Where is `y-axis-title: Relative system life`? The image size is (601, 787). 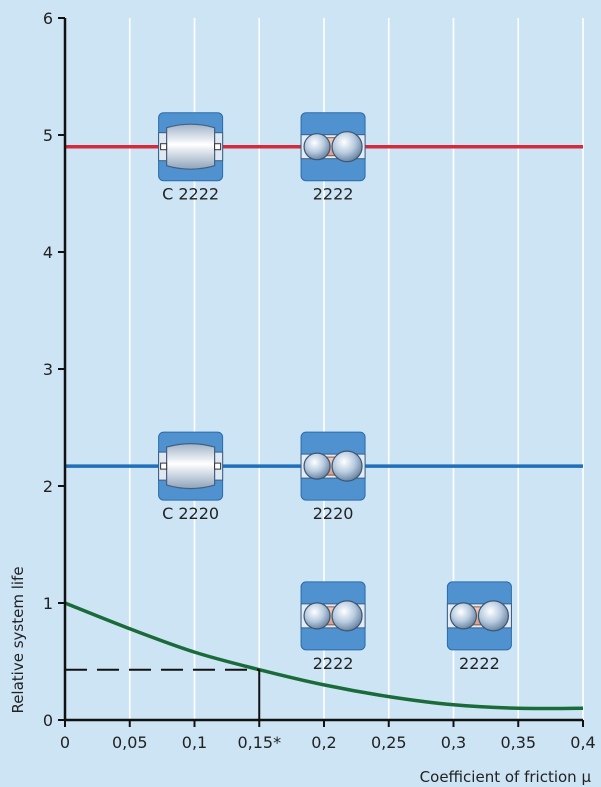
y-axis-title: Relative system life is located at coordinates (18, 639).